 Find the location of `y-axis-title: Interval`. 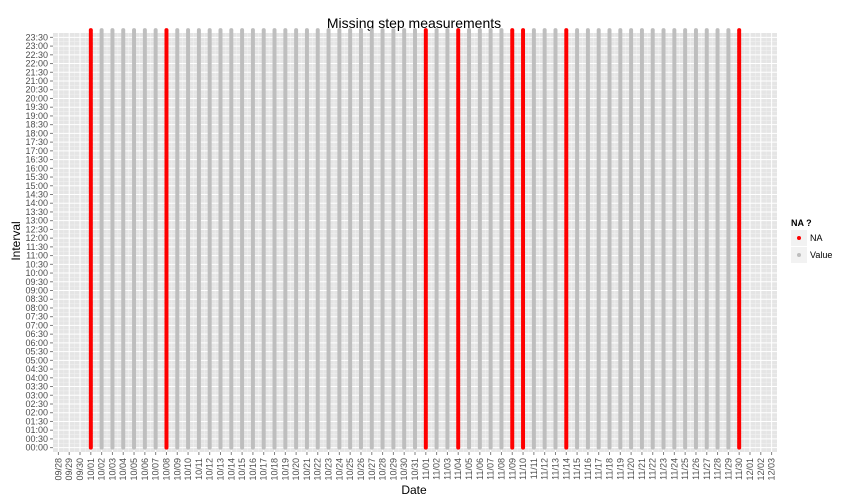

y-axis-title: Interval is located at coordinates (16, 240).